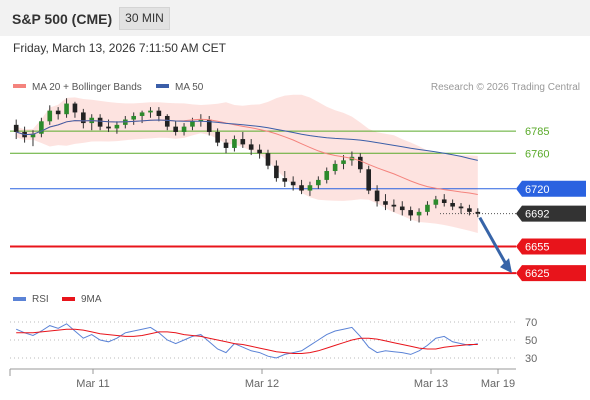 This screenshot has height=400, width=590. What do you see at coordinates (162, 86) in the screenshot?
I see `legend-swatch-ma50` at bounding box center [162, 86].